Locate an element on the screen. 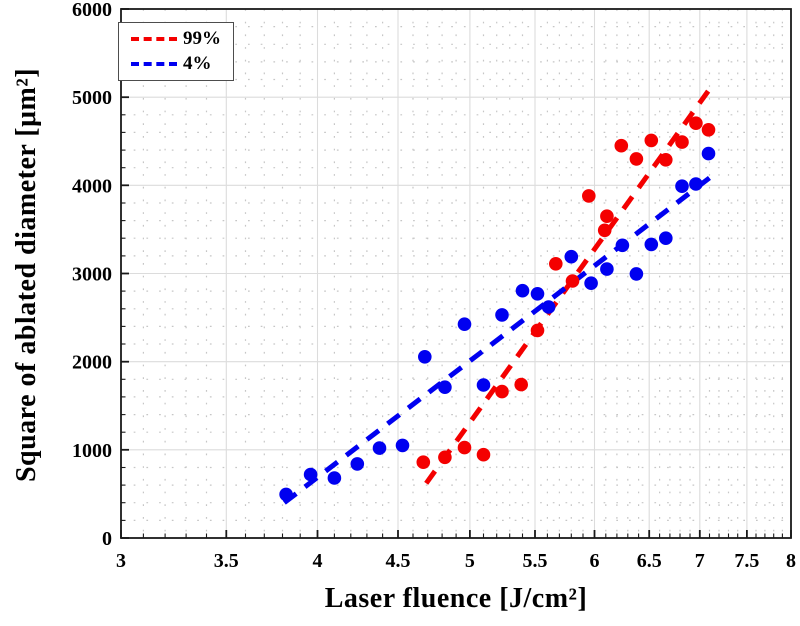  svg-text: 3 is located at coordinates (121, 561).